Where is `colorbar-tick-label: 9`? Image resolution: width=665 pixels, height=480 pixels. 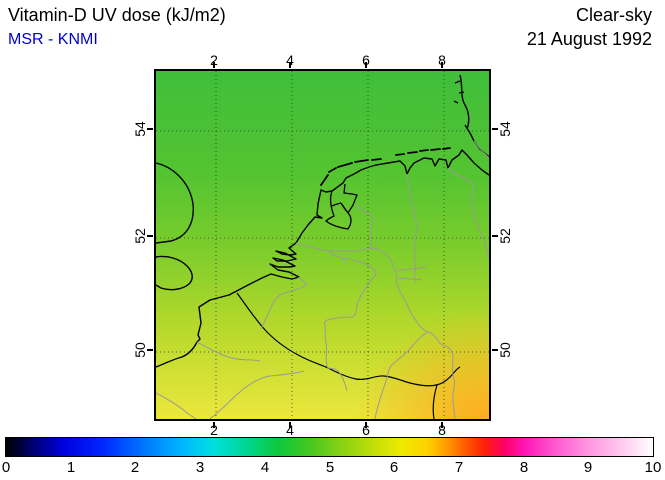 colorbar-tick-label: 9 is located at coordinates (588, 467).